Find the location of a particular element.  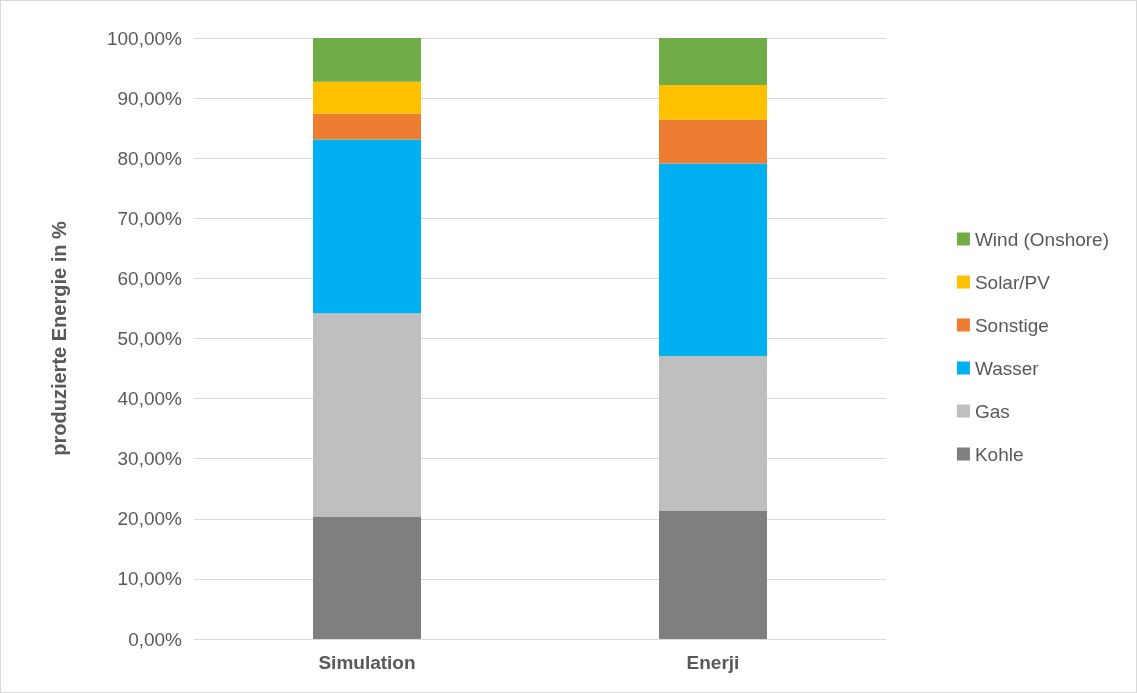

y-tick-label: 100,00% is located at coordinates (144, 38).